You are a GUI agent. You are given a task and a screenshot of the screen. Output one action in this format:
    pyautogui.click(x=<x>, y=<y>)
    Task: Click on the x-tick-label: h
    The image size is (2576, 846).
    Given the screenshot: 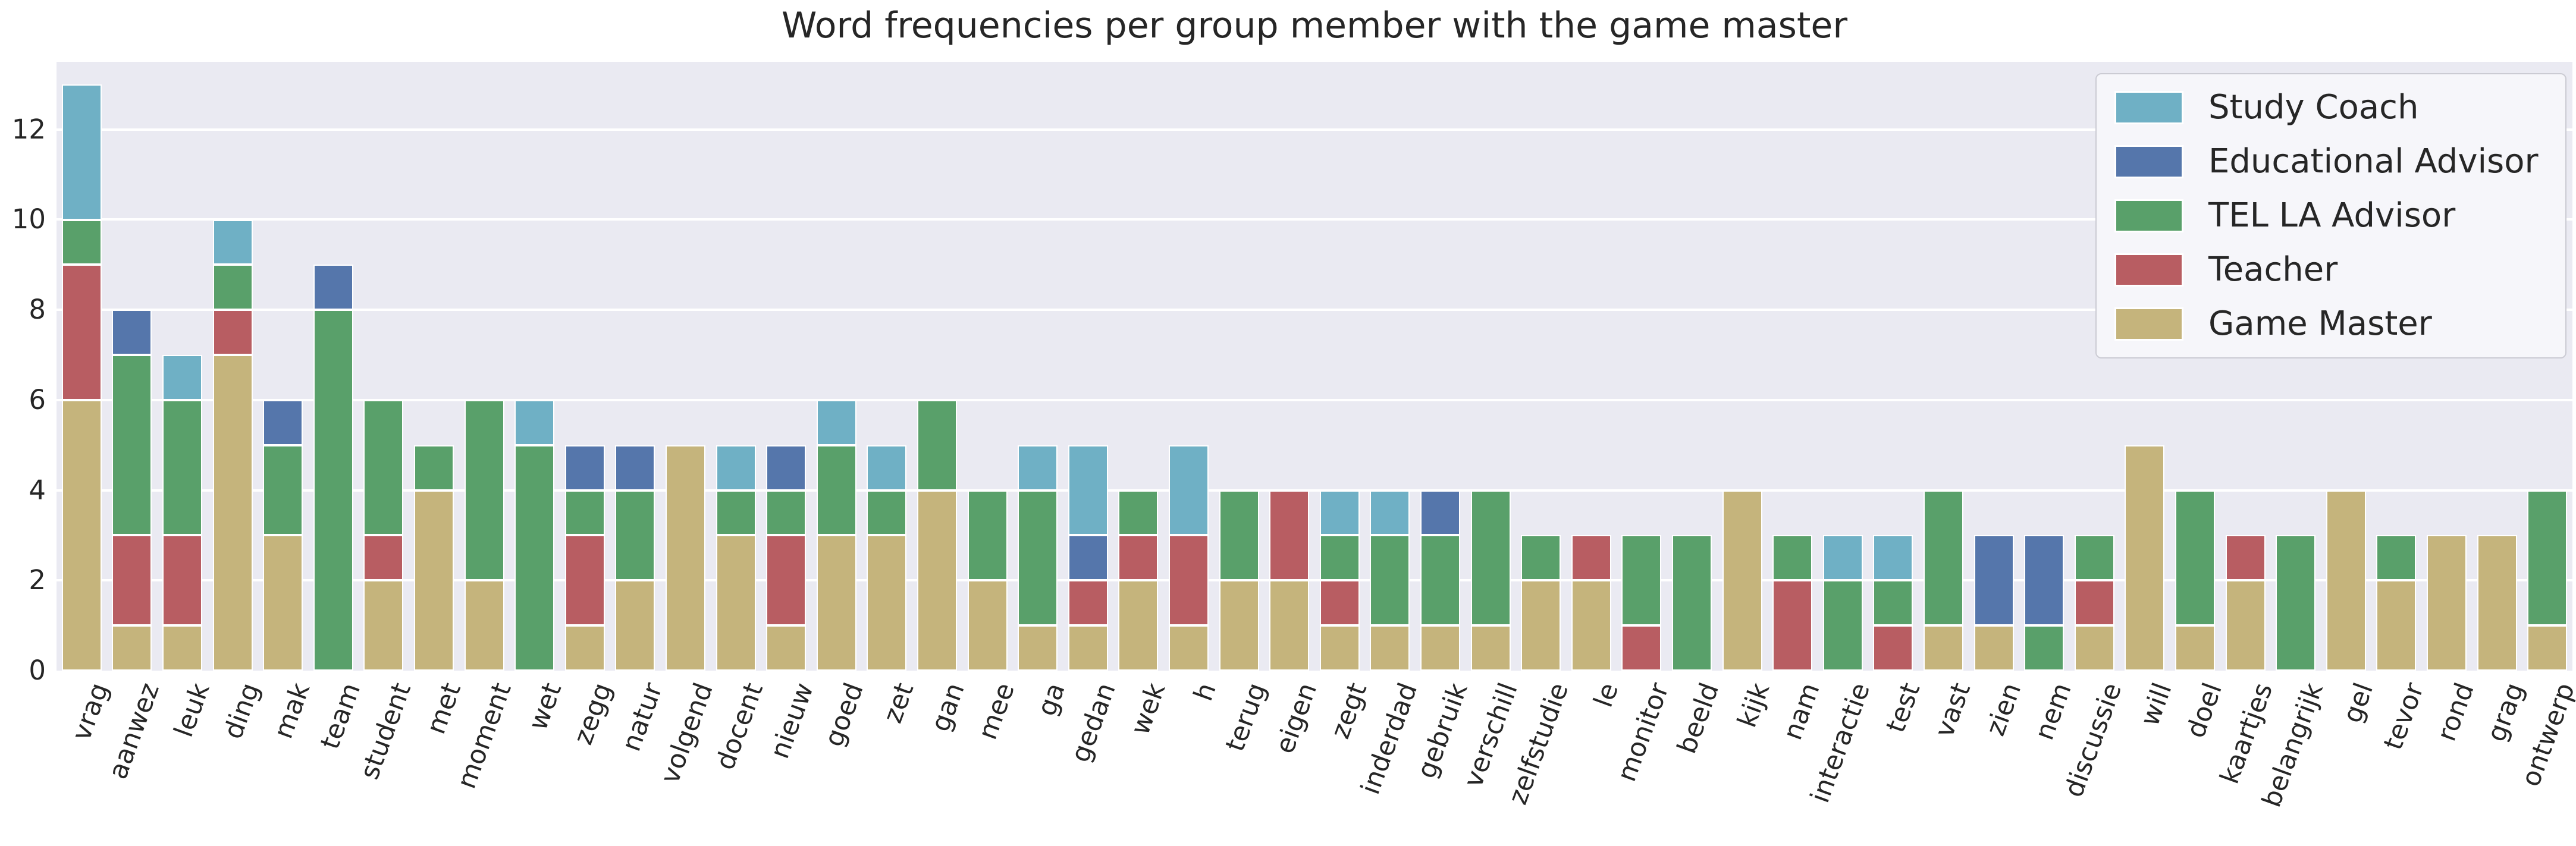 What is the action you would take?
    pyautogui.click(x=1204, y=692)
    